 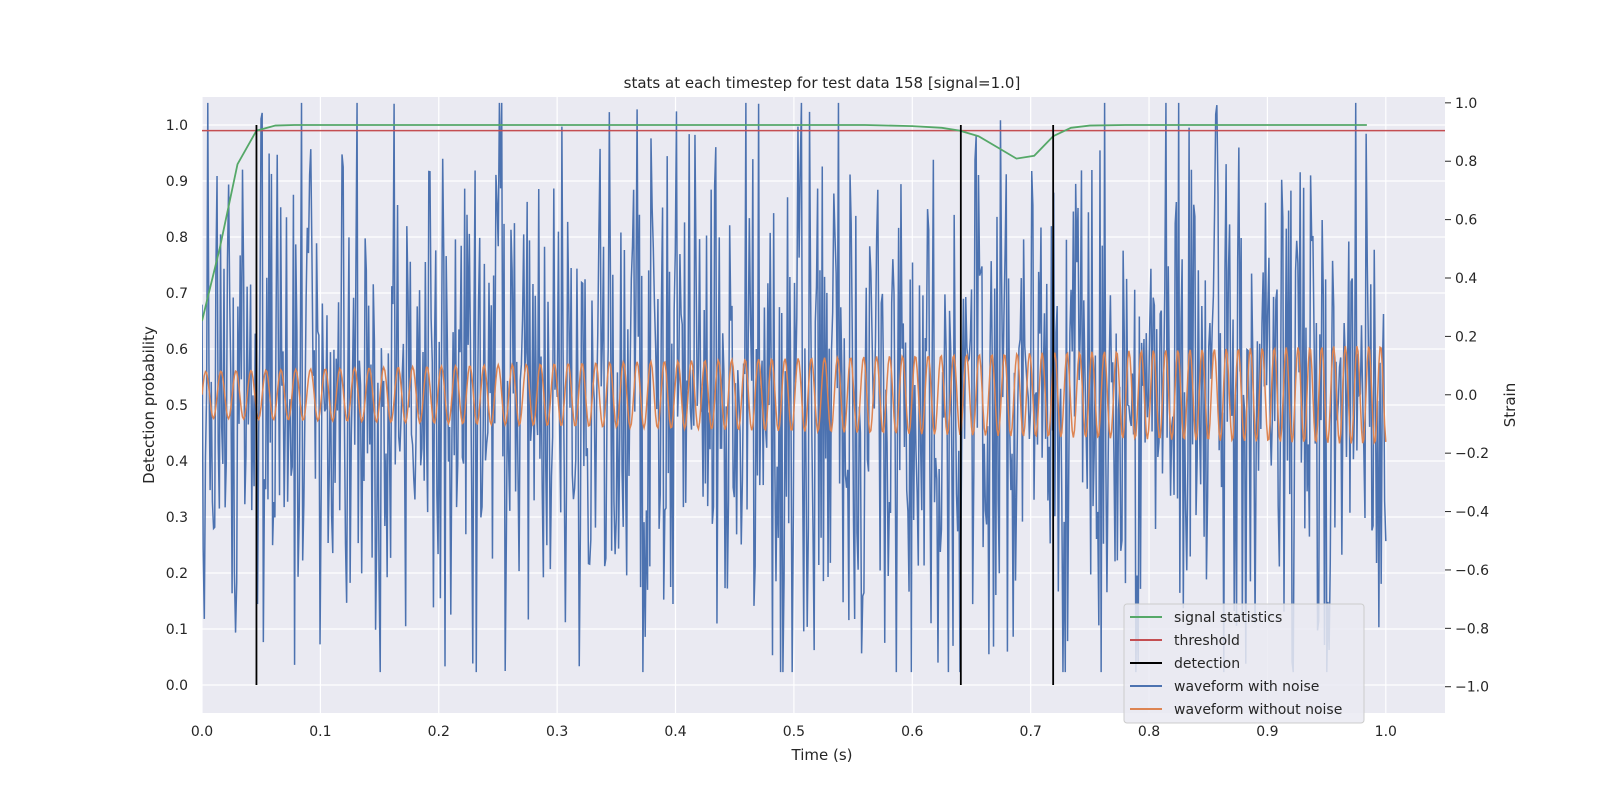 I want to click on y-tick-label: 0.8, so click(x=177, y=238).